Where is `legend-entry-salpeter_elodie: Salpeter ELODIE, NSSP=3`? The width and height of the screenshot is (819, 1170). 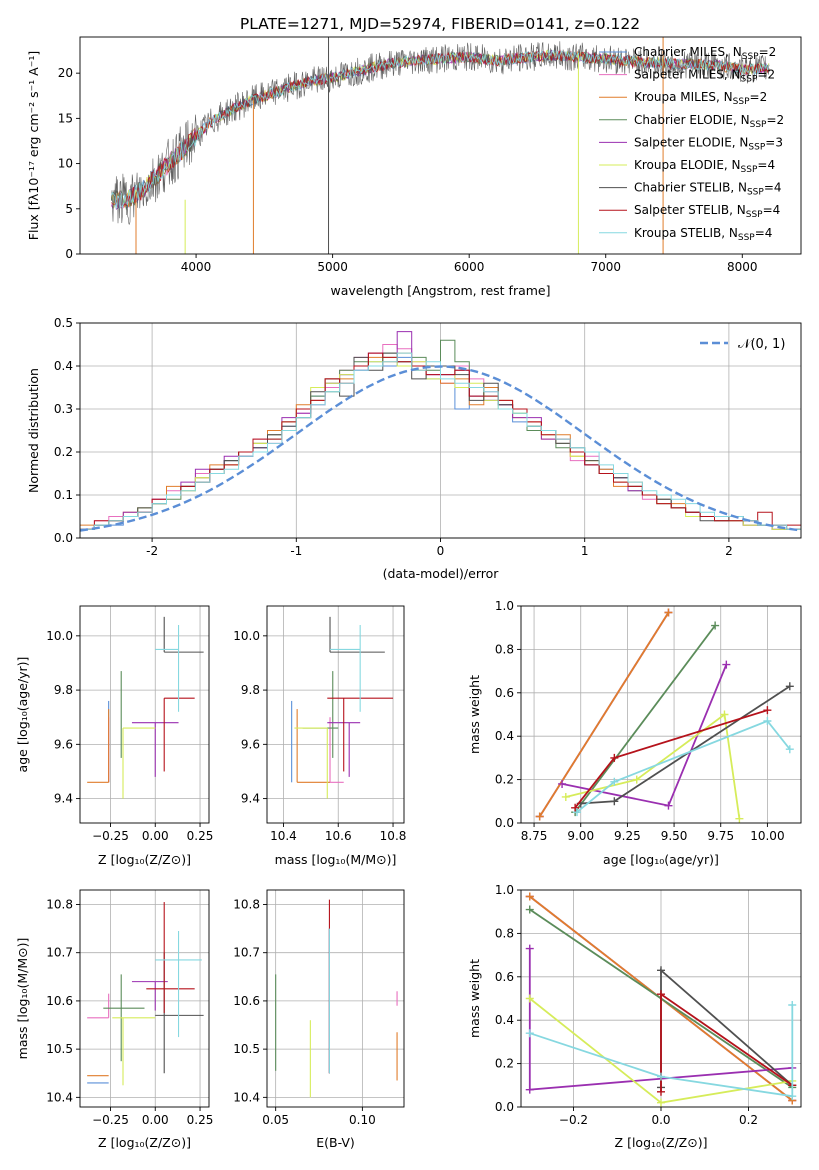 legend-entry-salpeter_elodie: Salpeter ELODIE, NSSP=3 is located at coordinates (708, 143).